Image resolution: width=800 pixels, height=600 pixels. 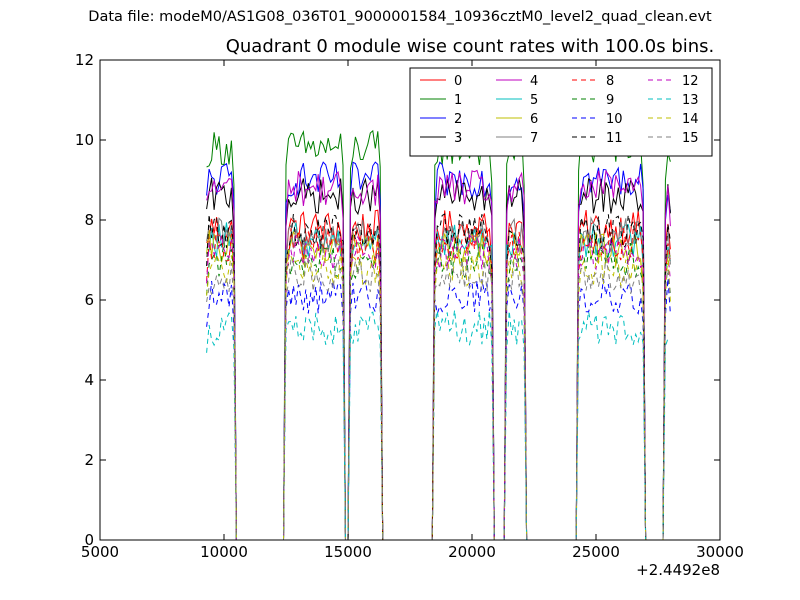 I want to click on y-tick-label: 0, so click(x=89, y=540).